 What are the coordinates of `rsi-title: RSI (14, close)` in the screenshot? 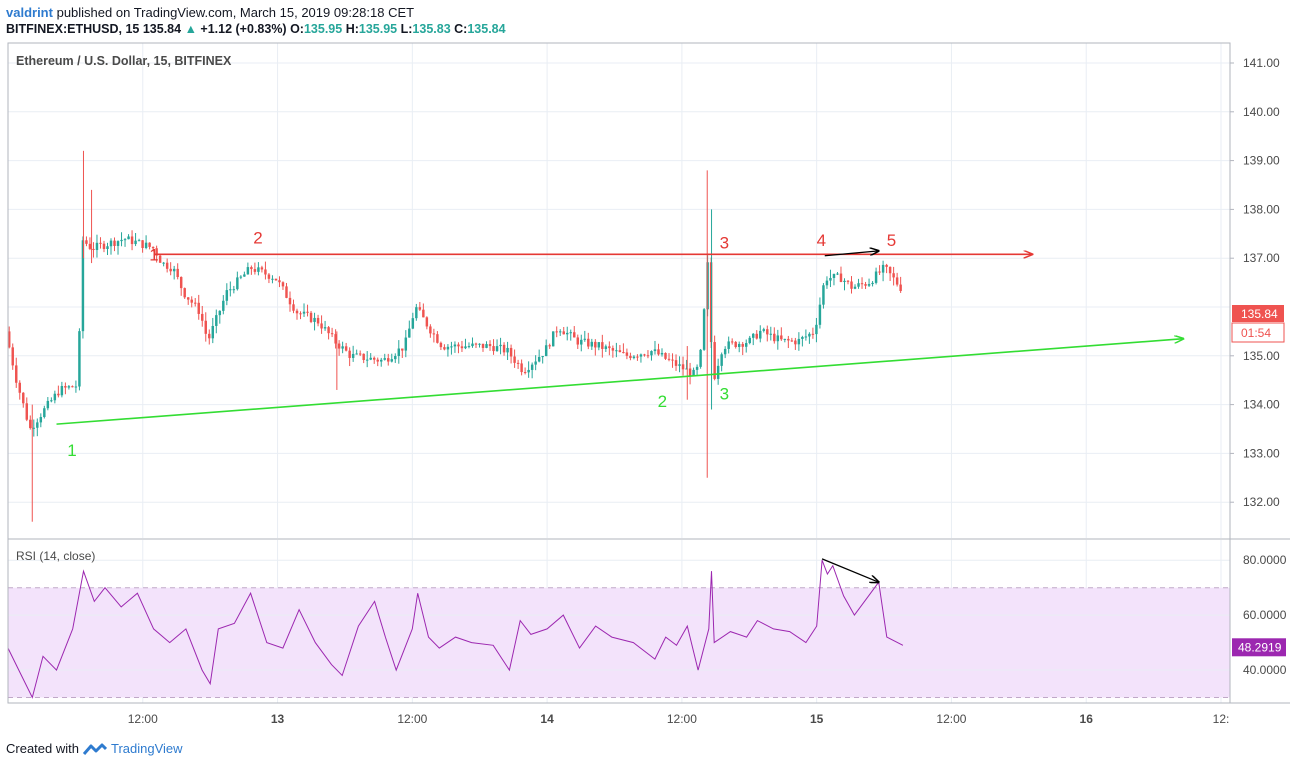 It's located at (55, 556).